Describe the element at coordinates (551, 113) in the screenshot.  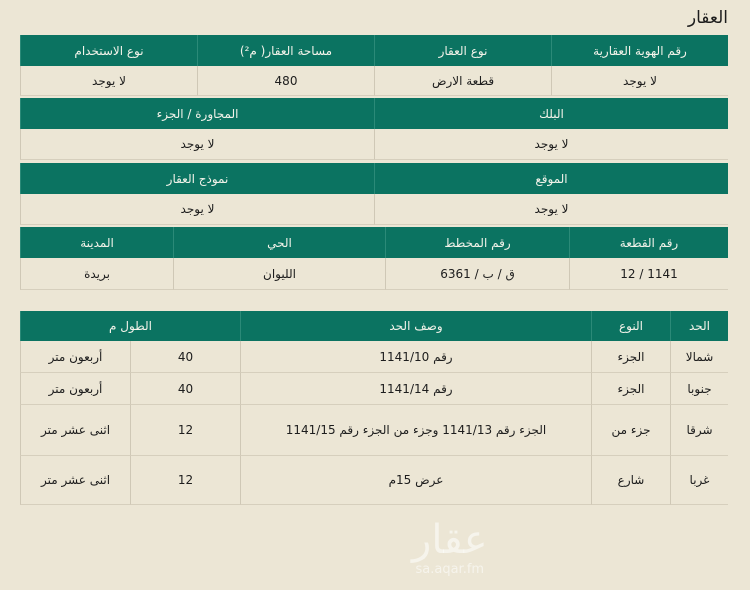
I see `header-block: البلك` at that location.